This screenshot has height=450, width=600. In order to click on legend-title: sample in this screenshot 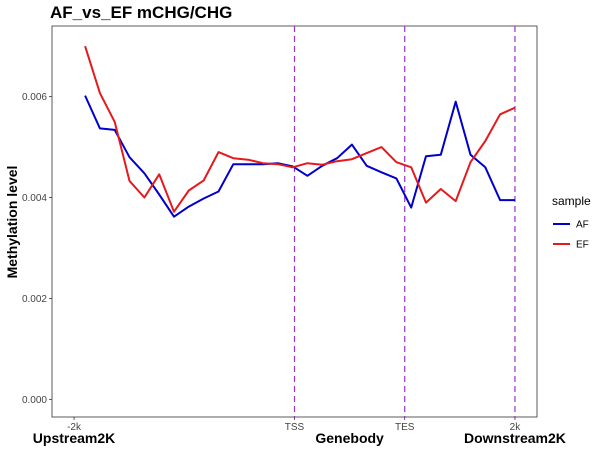, I will do `click(571, 201)`.